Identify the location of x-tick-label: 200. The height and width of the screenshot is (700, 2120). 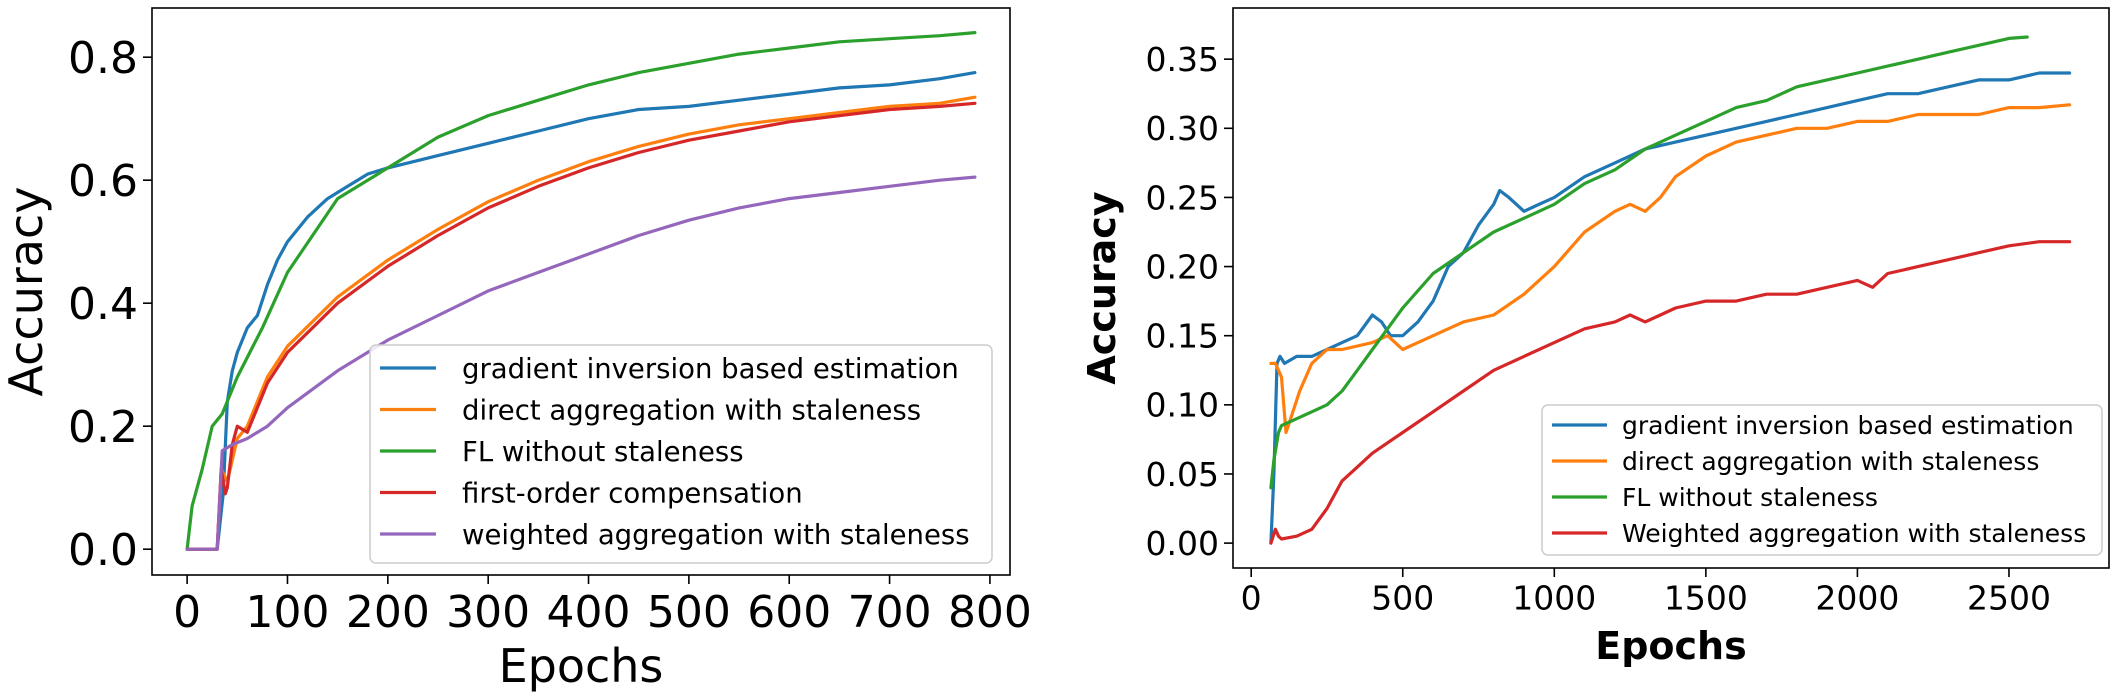
(388, 612).